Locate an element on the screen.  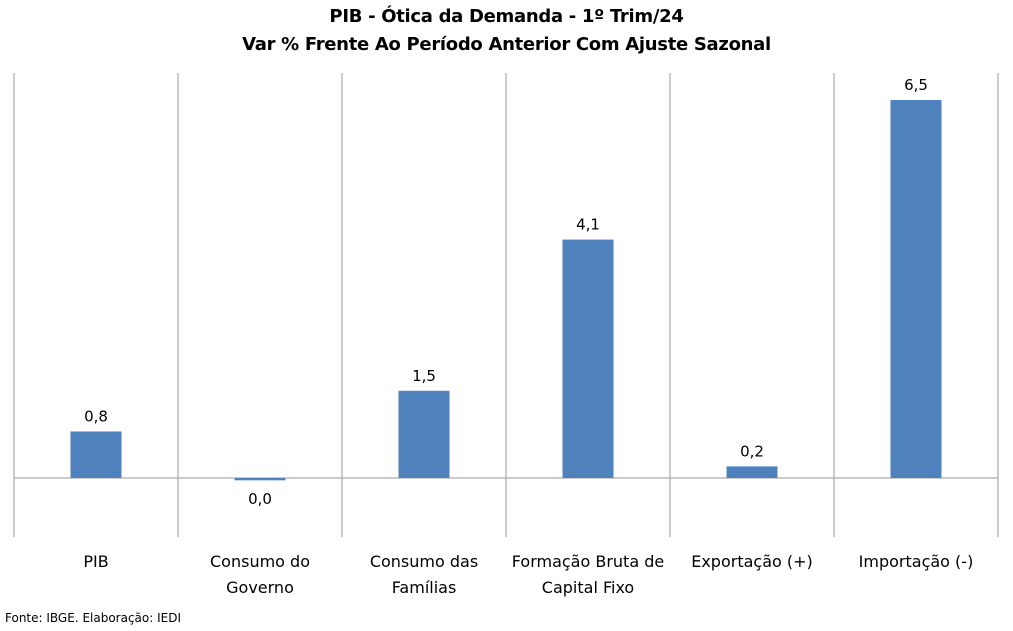
category-label: Exportação (+) is located at coordinates (752, 561).